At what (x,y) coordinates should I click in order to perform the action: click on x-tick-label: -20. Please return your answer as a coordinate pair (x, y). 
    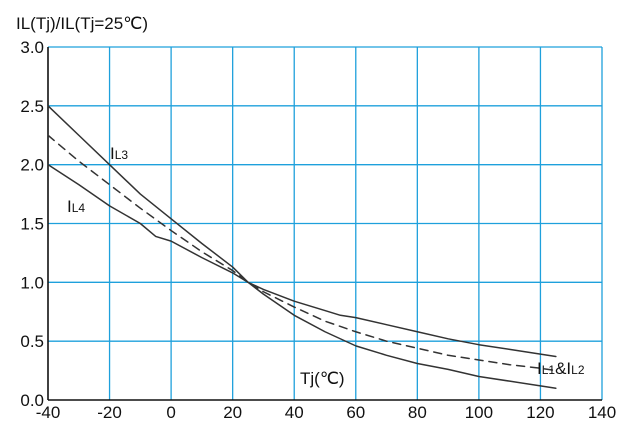
    Looking at the image, I should click on (109, 412).